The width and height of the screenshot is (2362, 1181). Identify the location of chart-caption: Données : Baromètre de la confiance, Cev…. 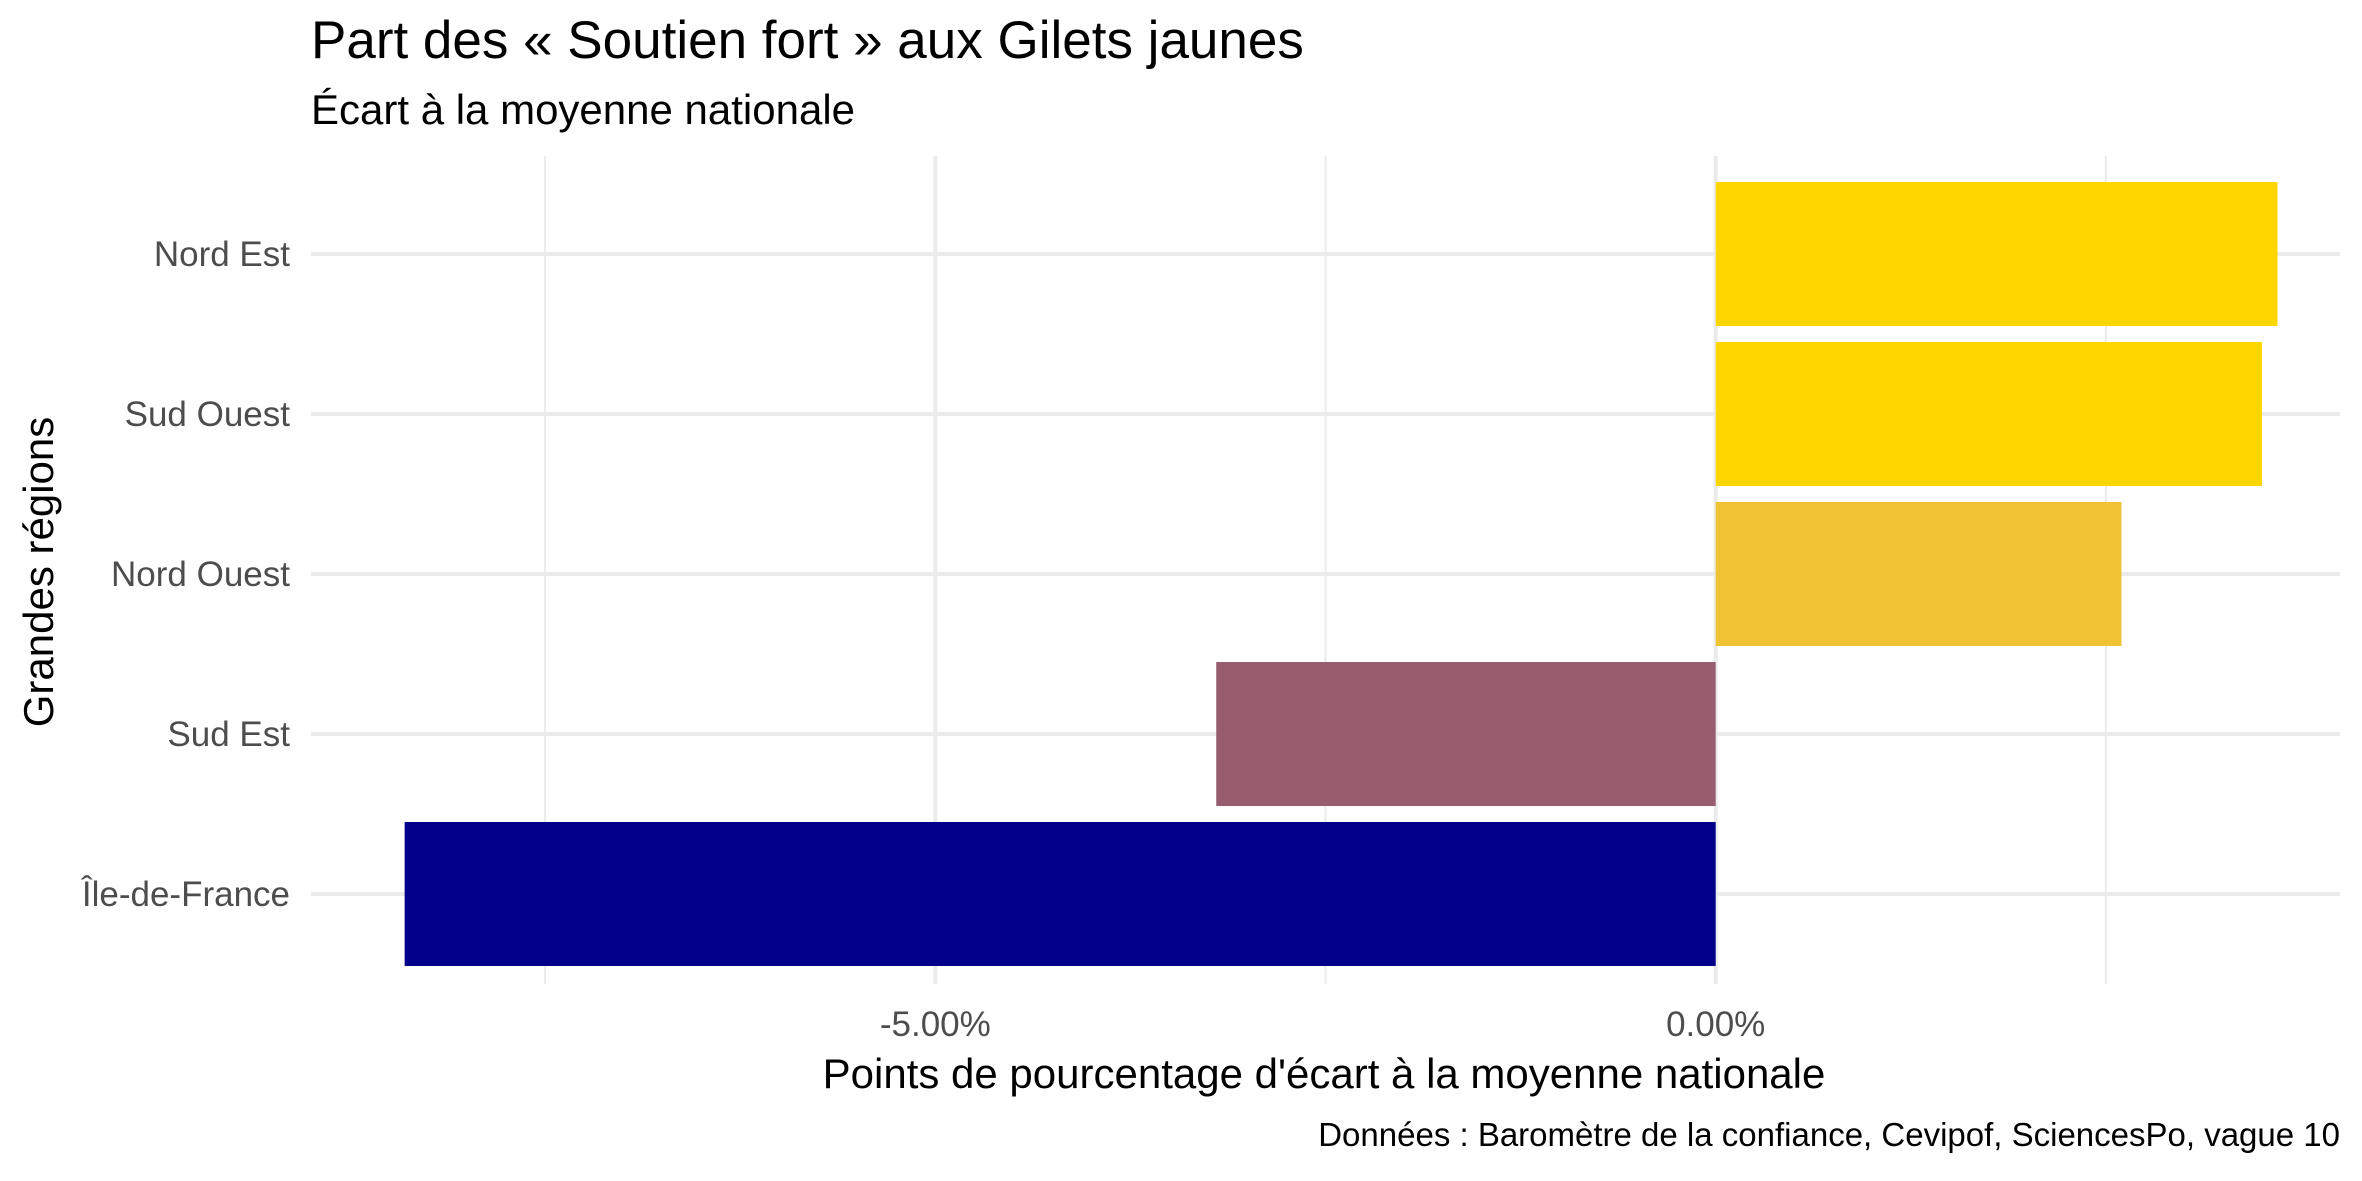
(1829, 1134).